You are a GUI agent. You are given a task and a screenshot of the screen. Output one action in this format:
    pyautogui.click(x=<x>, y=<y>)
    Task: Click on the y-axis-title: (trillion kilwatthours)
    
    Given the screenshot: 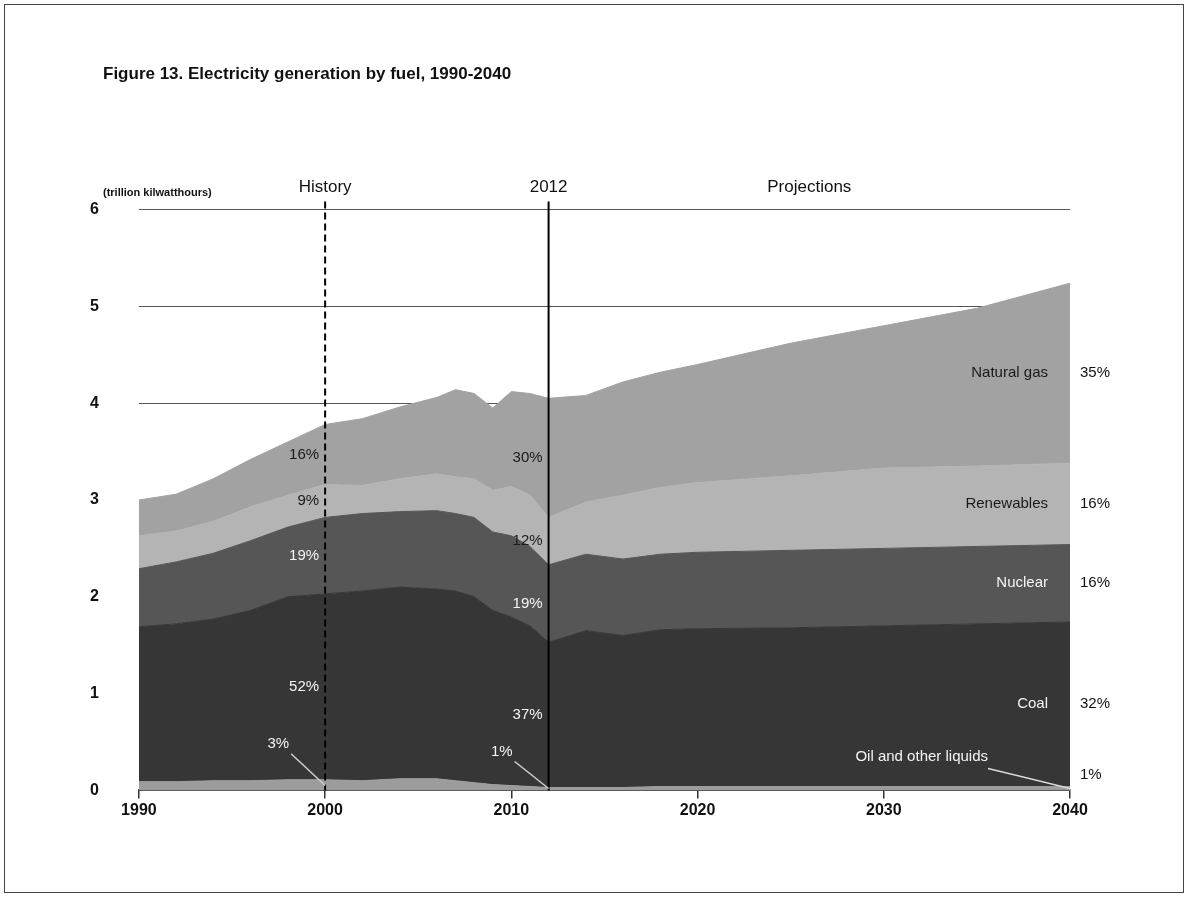 What is the action you would take?
    pyautogui.click(x=157, y=192)
    